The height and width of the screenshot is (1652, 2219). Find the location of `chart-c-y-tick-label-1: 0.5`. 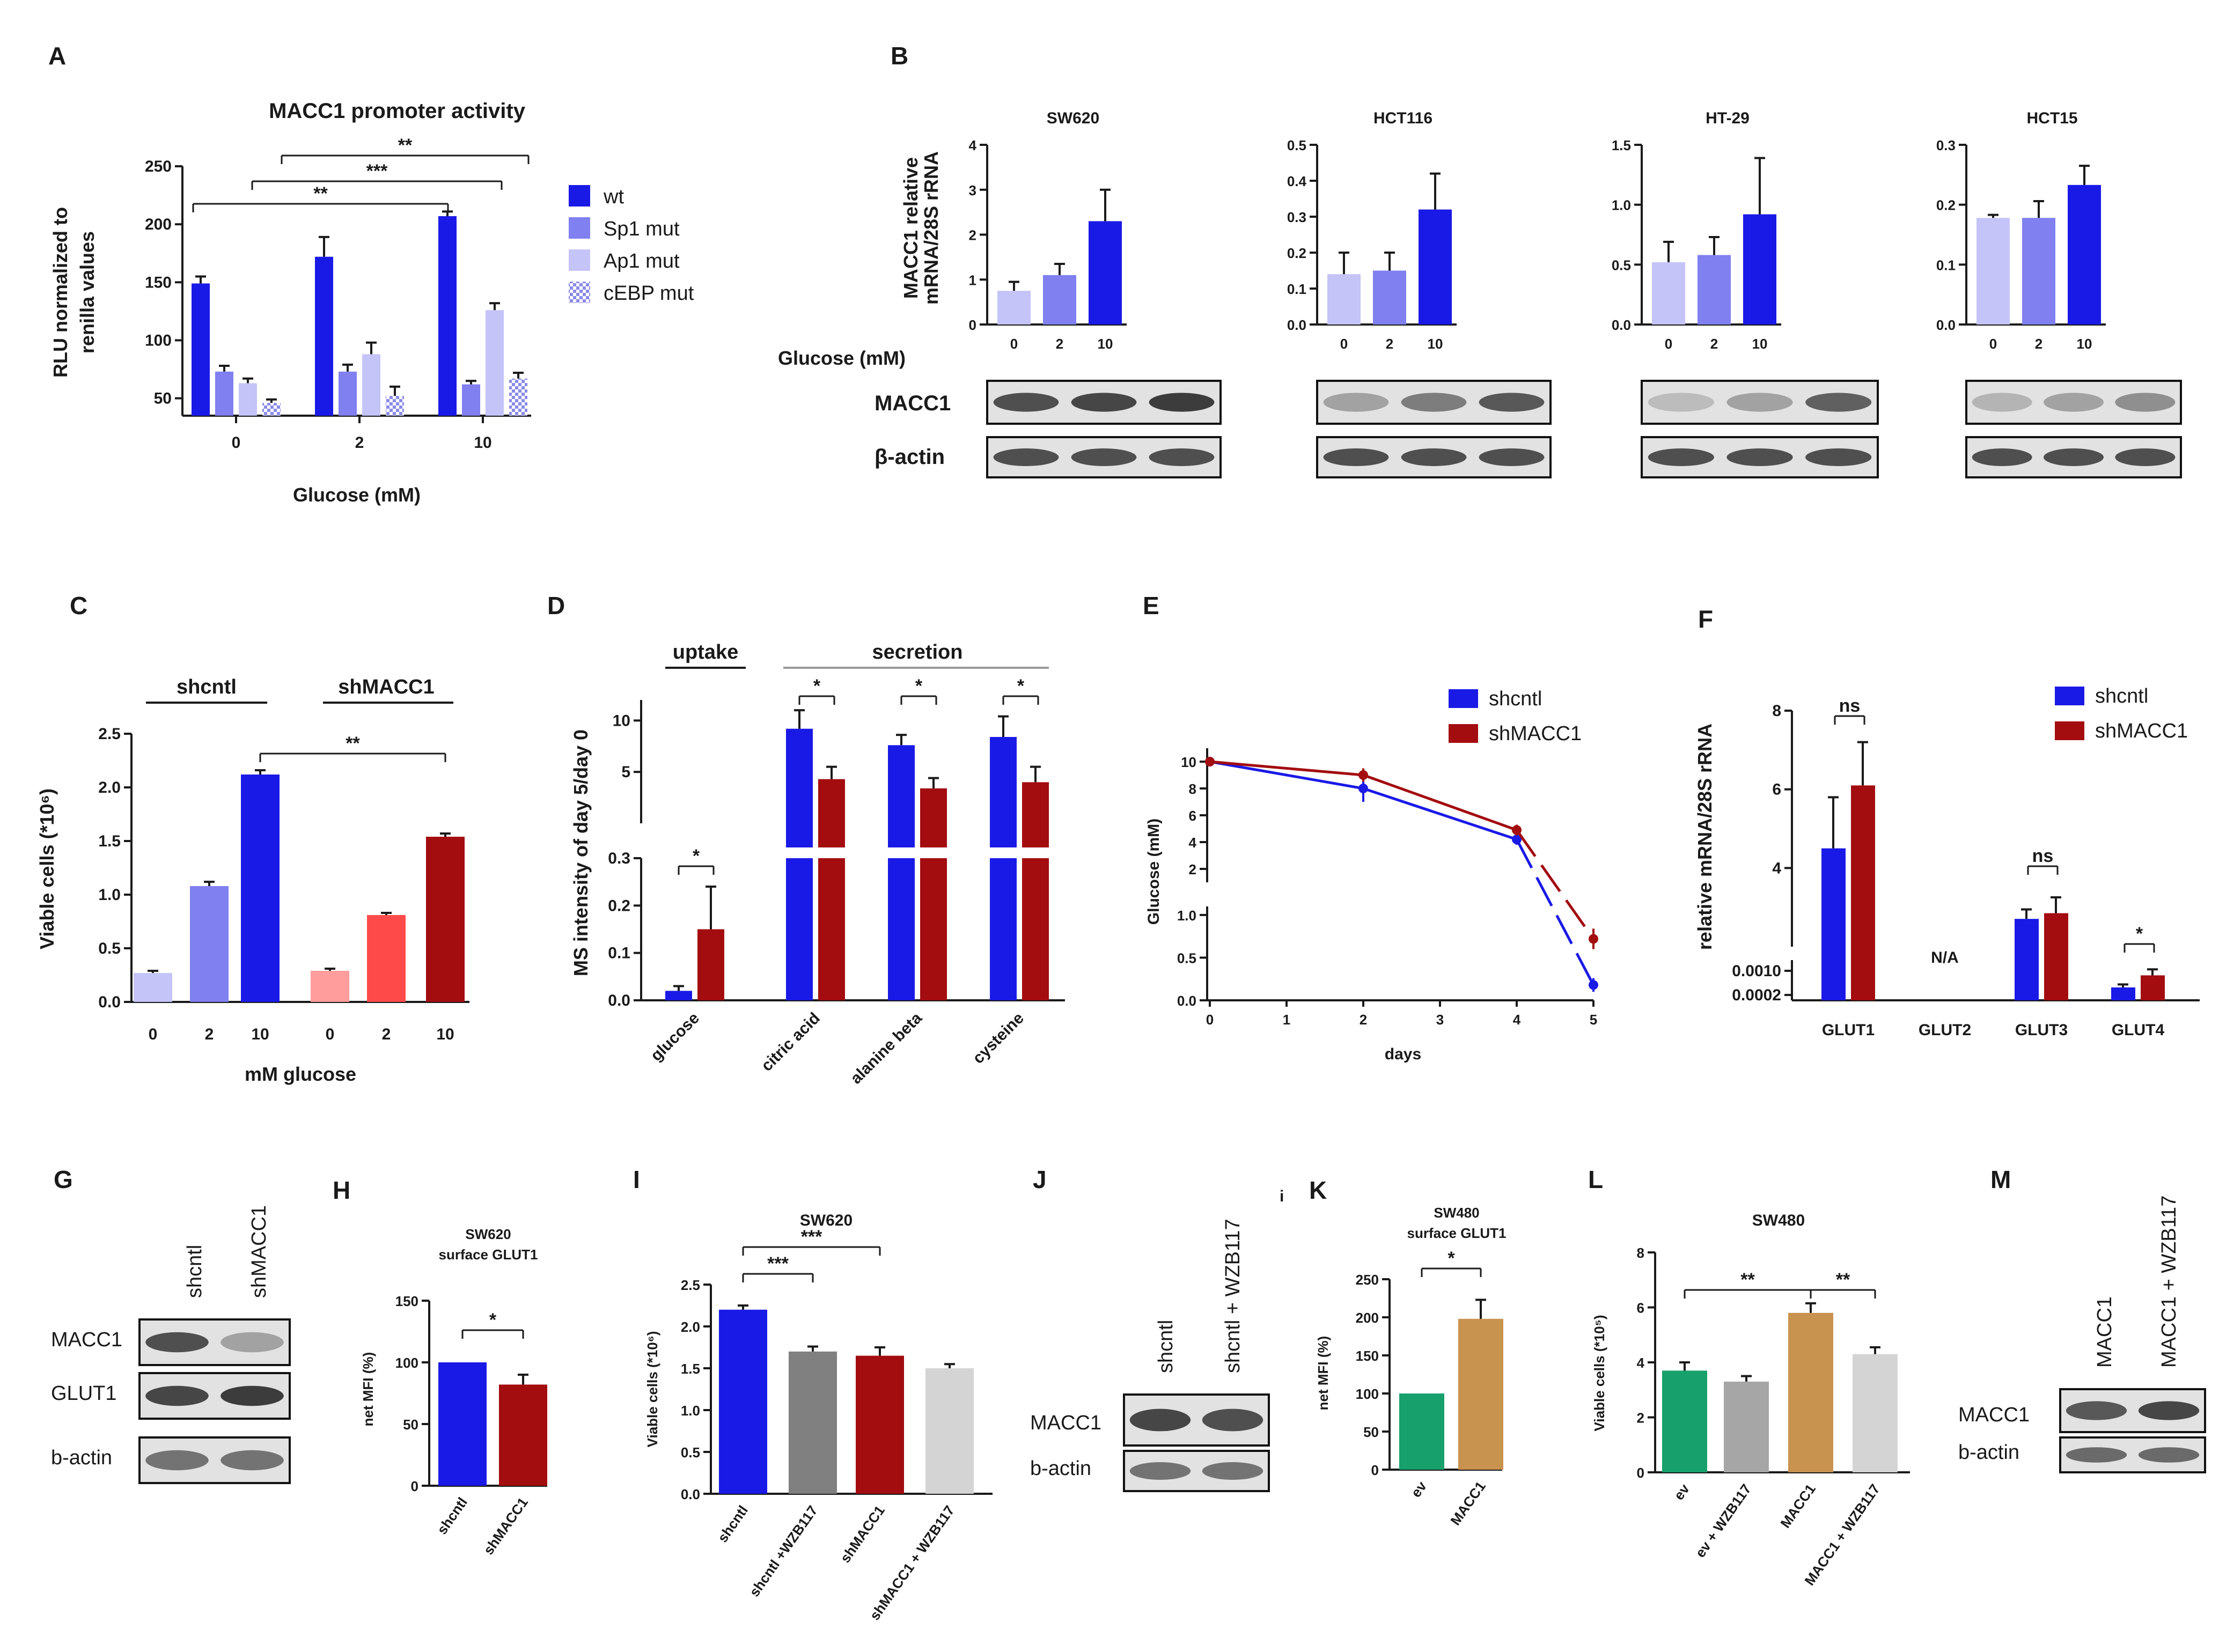

chart-c-y-tick-label-1: 0.5 is located at coordinates (109, 948).